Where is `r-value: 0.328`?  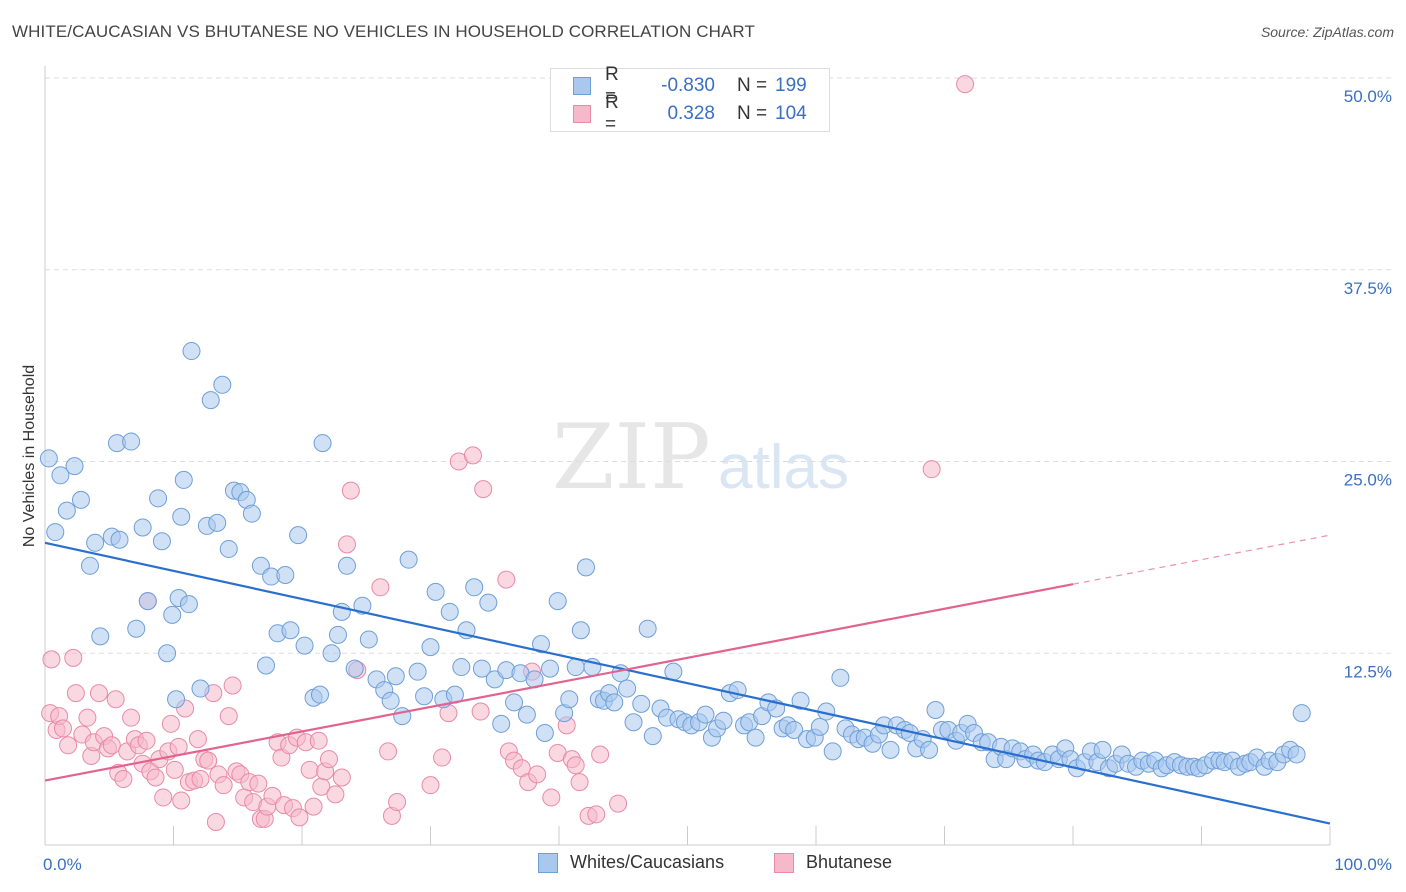 r-value: 0.328 is located at coordinates (691, 113).